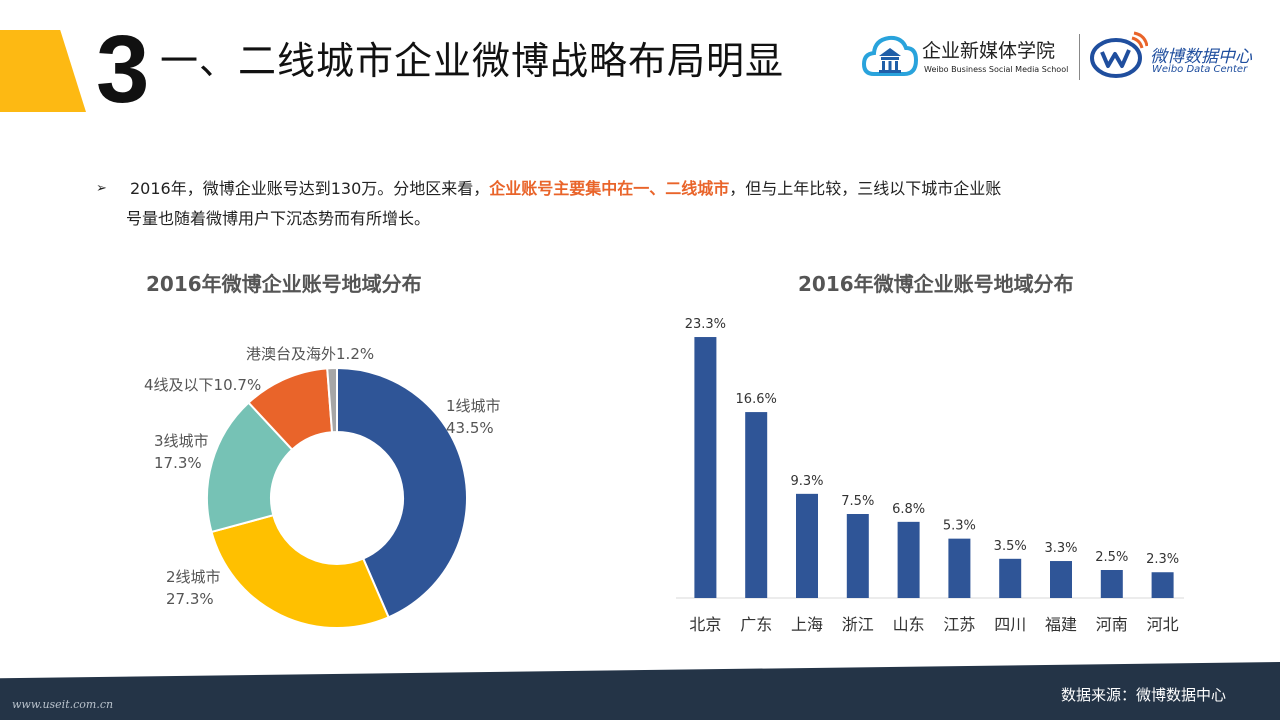  Describe the element at coordinates (959, 568) in the screenshot. I see `bar-江苏` at that location.